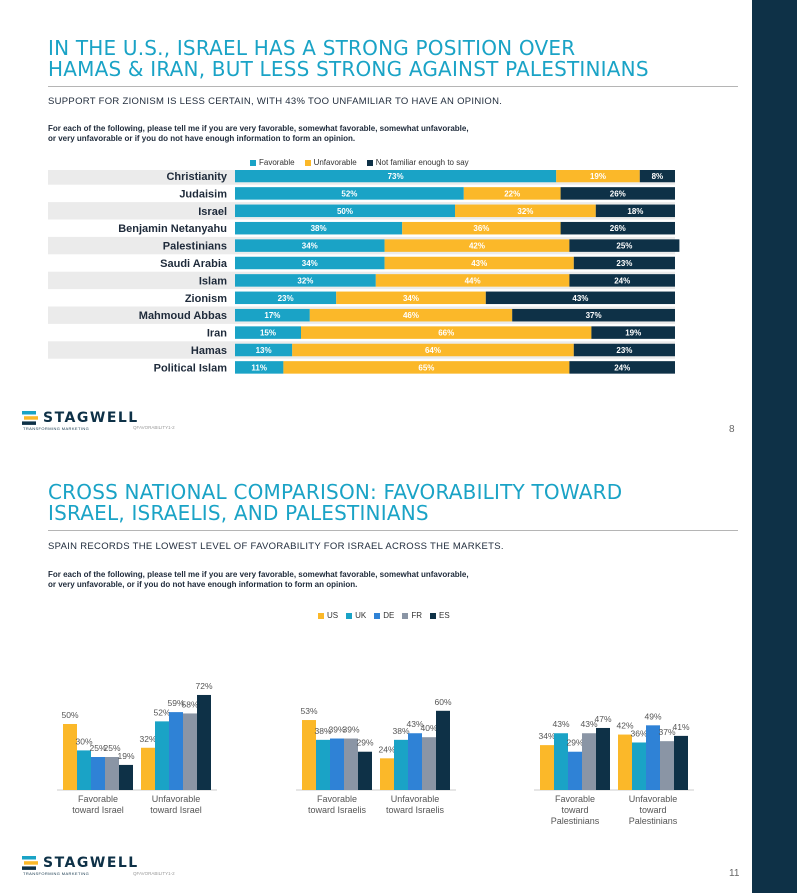 This screenshot has height=893, width=797. Describe the element at coordinates (417, 615) in the screenshot. I see `legend-label-fr: FR` at that location.